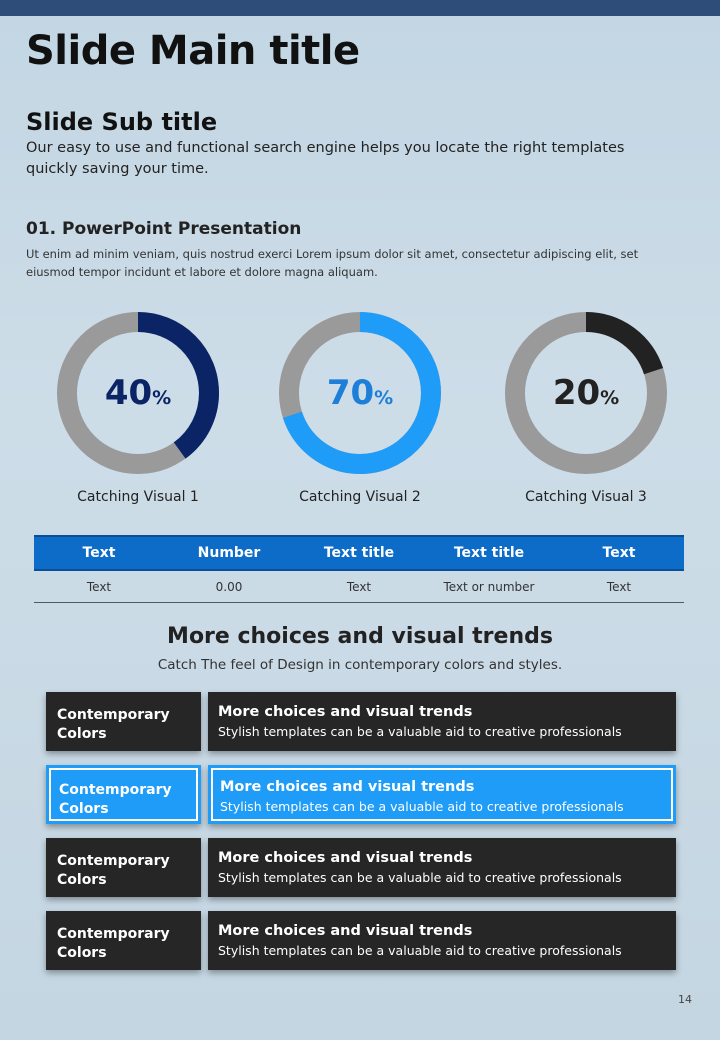 The width and height of the screenshot is (720, 1040). I want to click on row-left-label-2: Contemporary Colors, so click(123, 794).